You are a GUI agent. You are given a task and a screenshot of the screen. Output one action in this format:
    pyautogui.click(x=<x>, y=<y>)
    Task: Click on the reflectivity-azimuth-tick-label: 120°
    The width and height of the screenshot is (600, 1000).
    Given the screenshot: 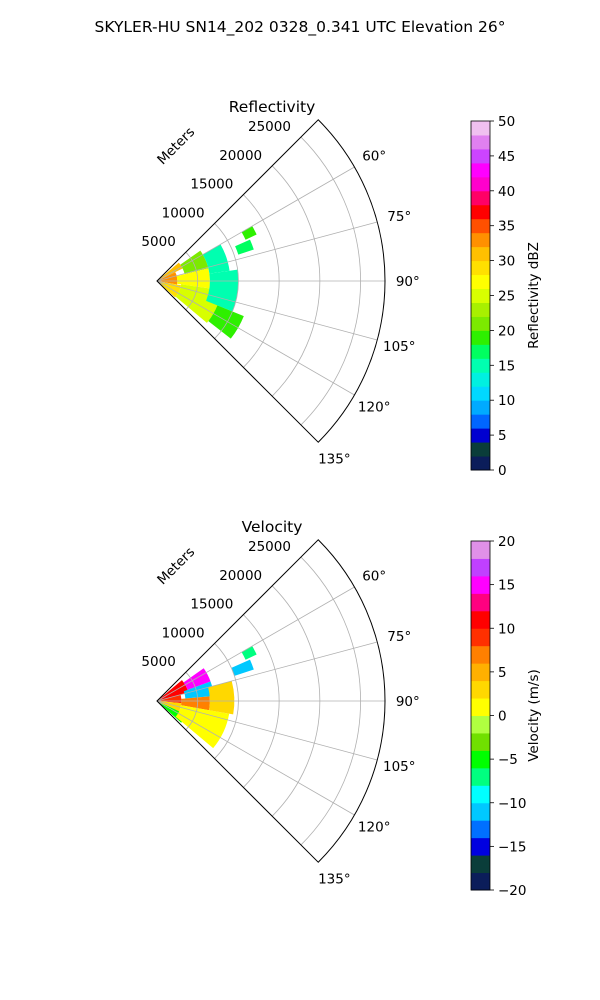 What is the action you would take?
    pyautogui.click(x=374, y=407)
    